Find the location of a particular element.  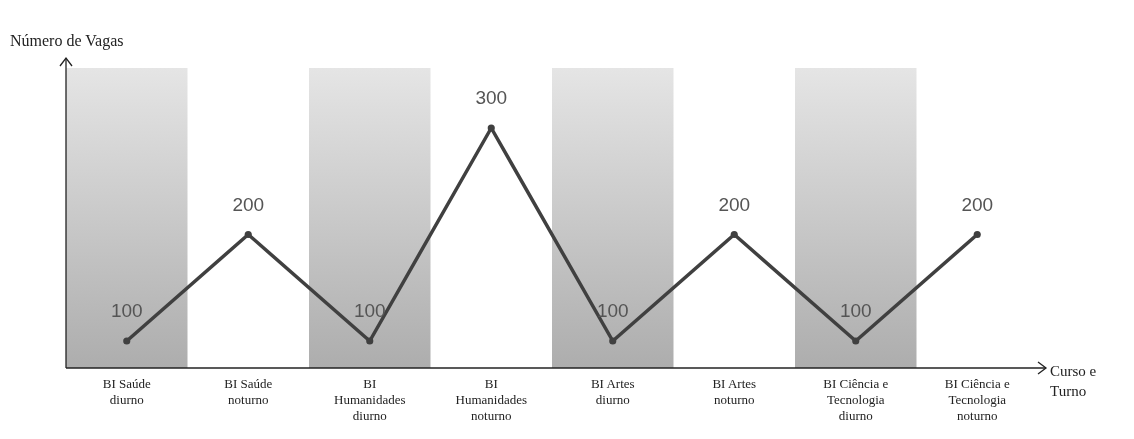

x-tick-label: BI Humanidades noturno is located at coordinates (491, 399).